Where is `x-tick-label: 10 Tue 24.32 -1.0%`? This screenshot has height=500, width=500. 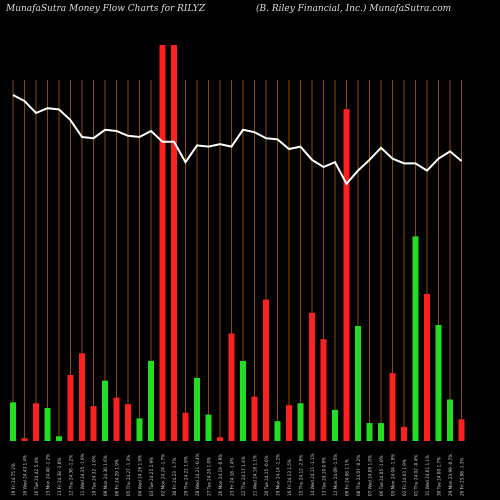
x-tick-label: 10 Tue 24.32 -1.0% is located at coordinates (94, 475).